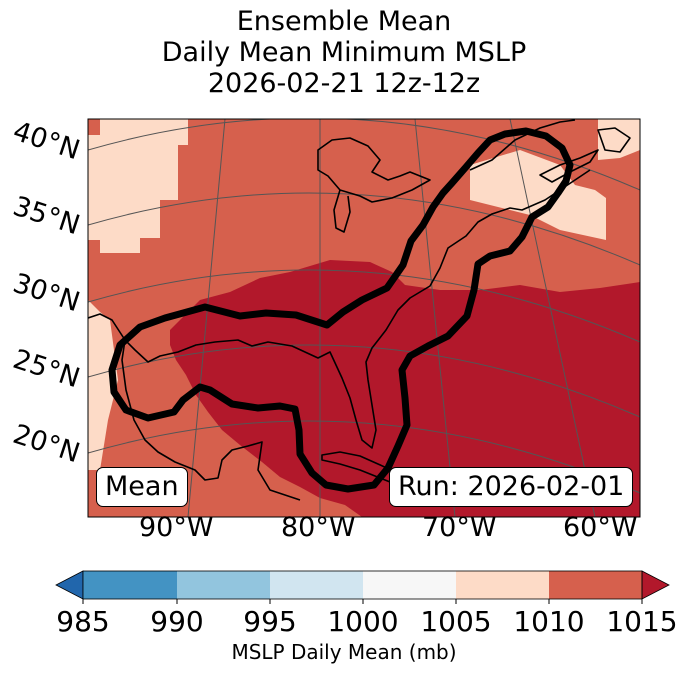  I want to click on pressure-field-1005-1010-northeast, so click(538, 195).